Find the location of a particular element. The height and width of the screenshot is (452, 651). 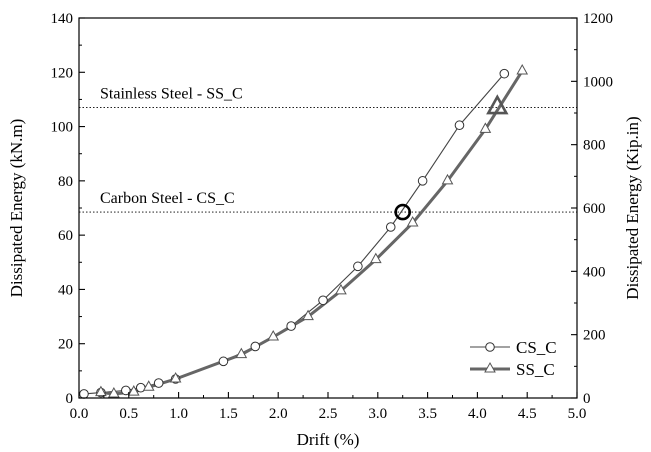

y2-tick-label: 1000 is located at coordinates (598, 82).